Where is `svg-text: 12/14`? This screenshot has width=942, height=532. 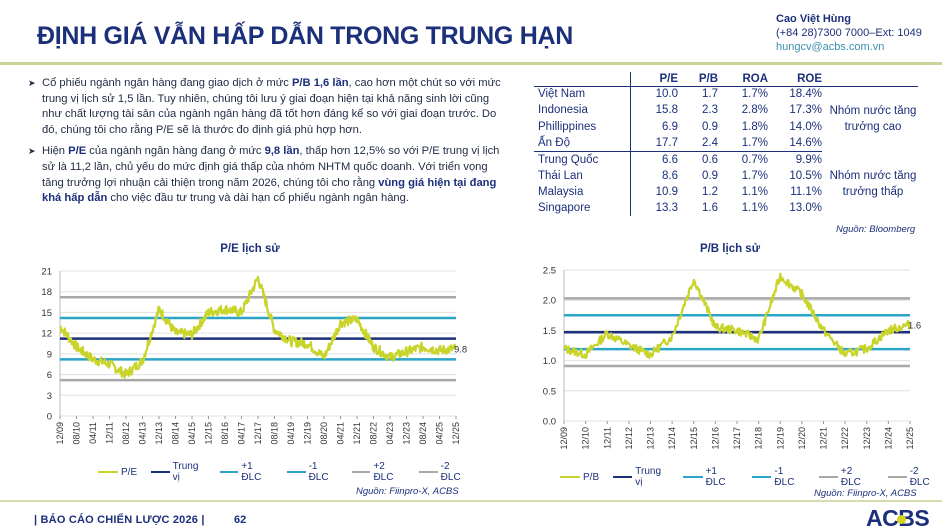
svg-text: 12/14 is located at coordinates (672, 438).